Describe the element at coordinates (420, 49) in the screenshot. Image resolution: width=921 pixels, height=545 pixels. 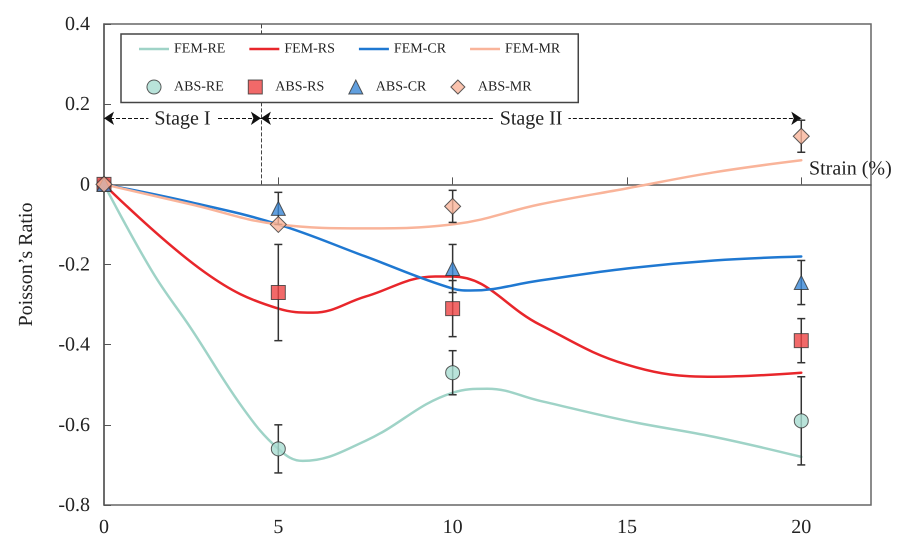
I see `legend-label: FEM-CR` at that location.